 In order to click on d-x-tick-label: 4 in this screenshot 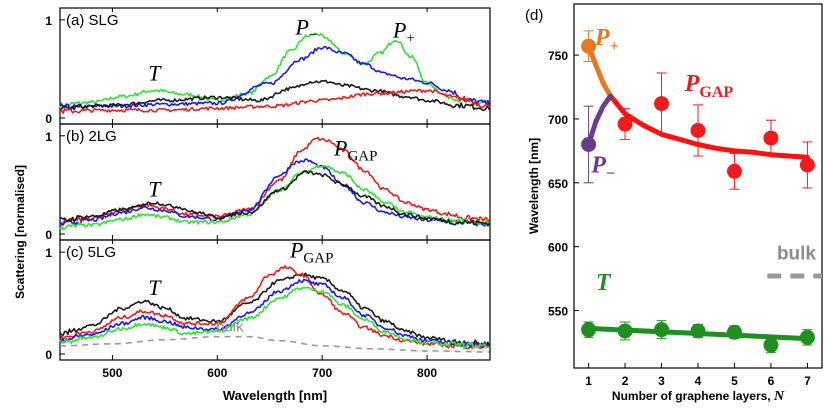, I will do `click(698, 381)`.